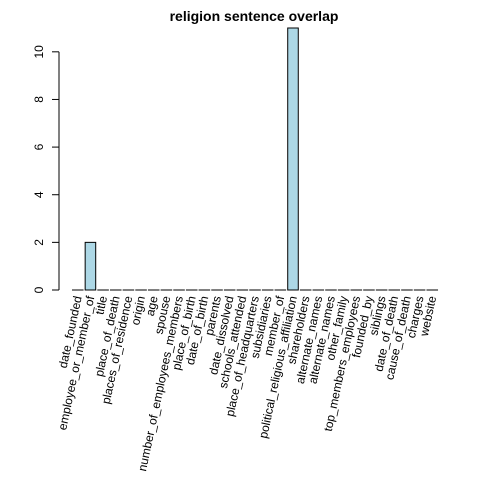 The height and width of the screenshot is (480, 480). Describe the element at coordinates (39, 289) in the screenshot. I see `y-tick-label: 0` at that location.